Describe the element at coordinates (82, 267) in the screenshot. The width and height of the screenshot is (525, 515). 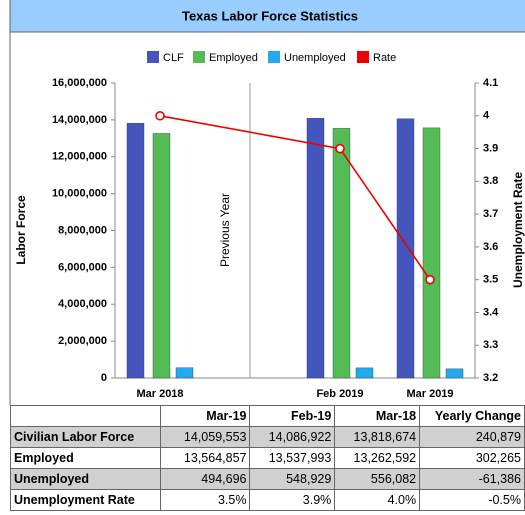
I see `y-tick-label: 6,000,000` at that location.